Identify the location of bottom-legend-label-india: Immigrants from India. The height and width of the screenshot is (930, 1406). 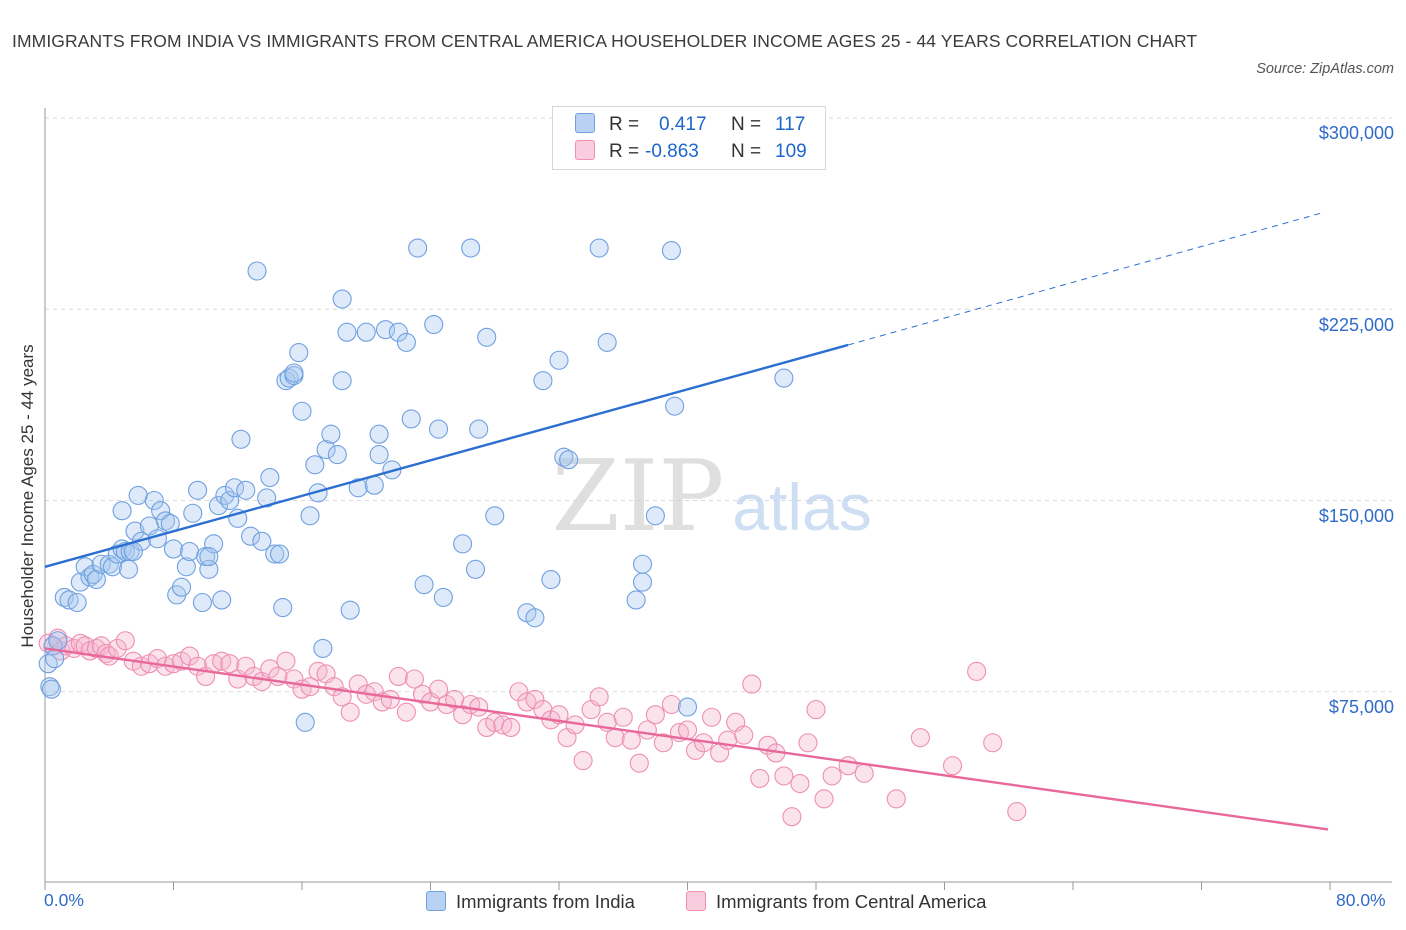
(545, 901).